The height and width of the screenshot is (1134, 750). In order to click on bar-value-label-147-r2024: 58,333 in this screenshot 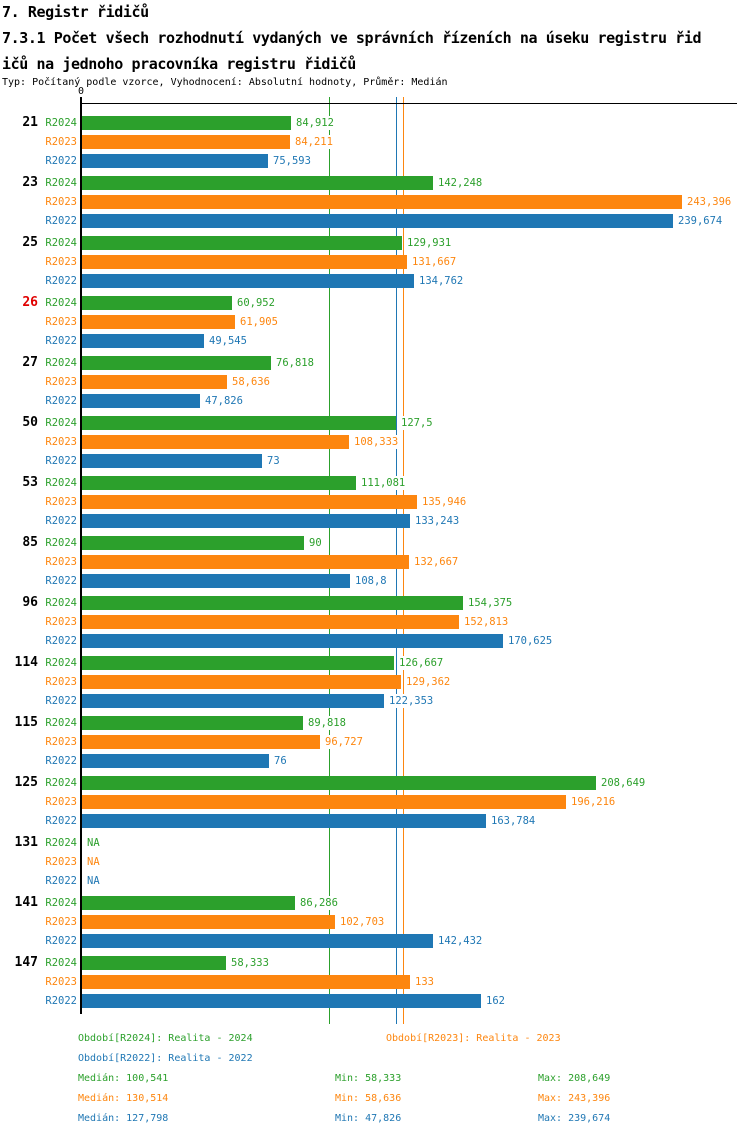, I will do `click(250, 963)`.